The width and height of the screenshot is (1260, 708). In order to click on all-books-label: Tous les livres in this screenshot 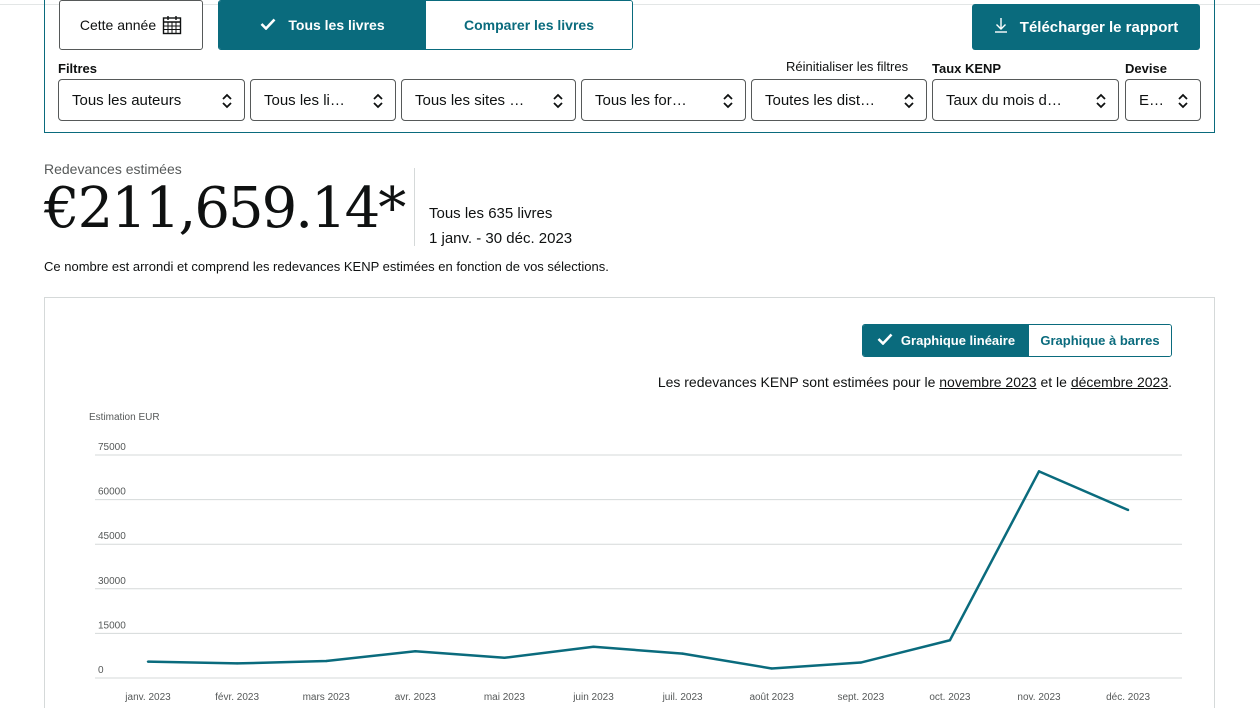, I will do `click(336, 25)`.